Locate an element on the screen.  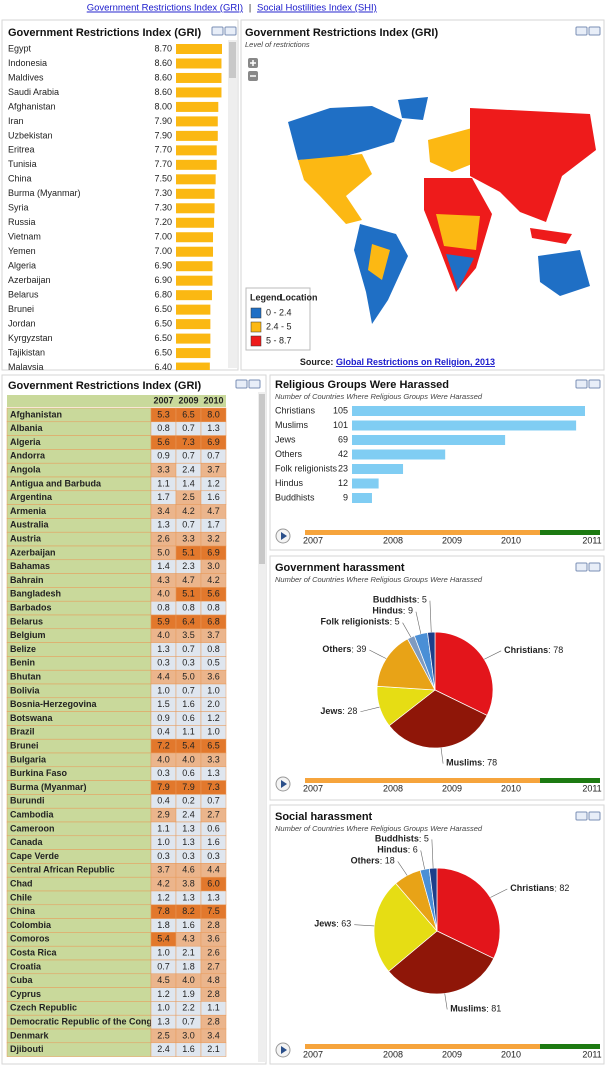
cell-value: 2.8 is located at coordinates (213, 925).